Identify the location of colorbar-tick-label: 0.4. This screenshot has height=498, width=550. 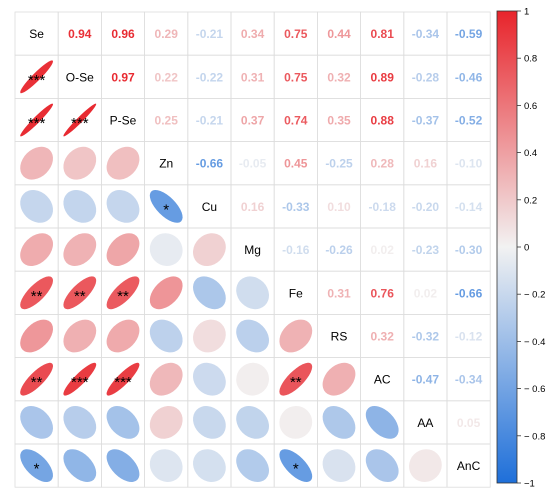
(530, 153).